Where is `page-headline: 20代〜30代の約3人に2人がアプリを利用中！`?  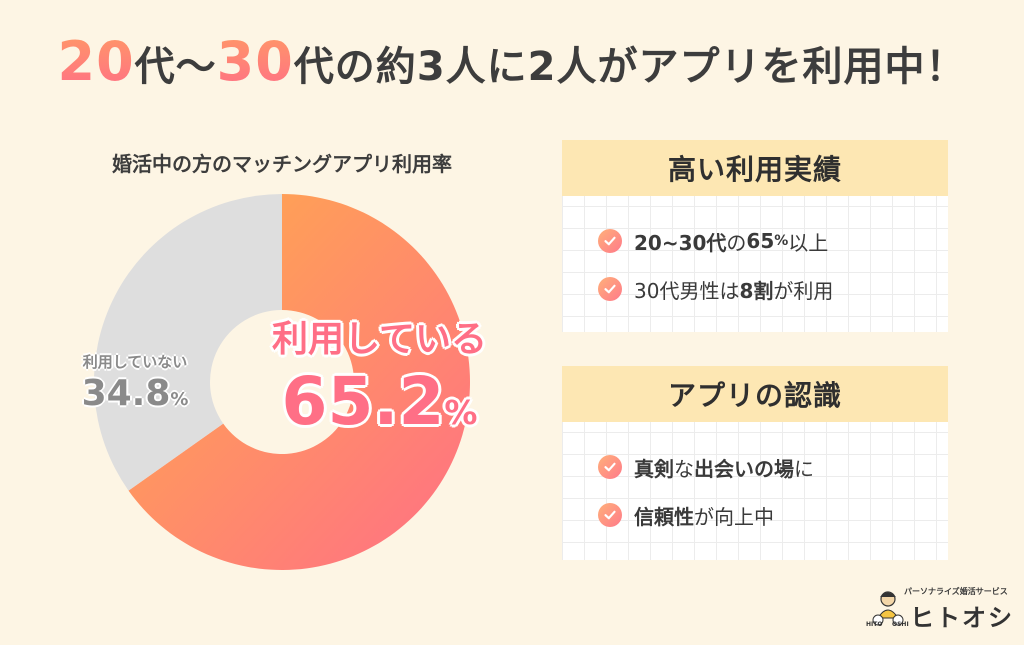 page-headline: 20代〜30代の約3人に2人がアプリを利用中！ is located at coordinates (512, 61).